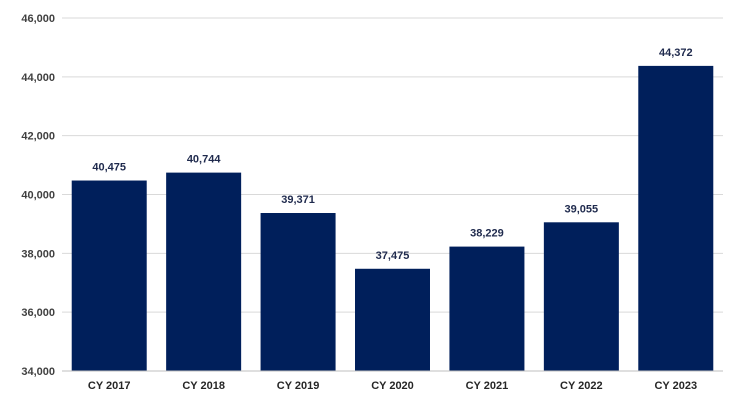 The image size is (737, 403). I want to click on data-label: 40,475, so click(109, 168).